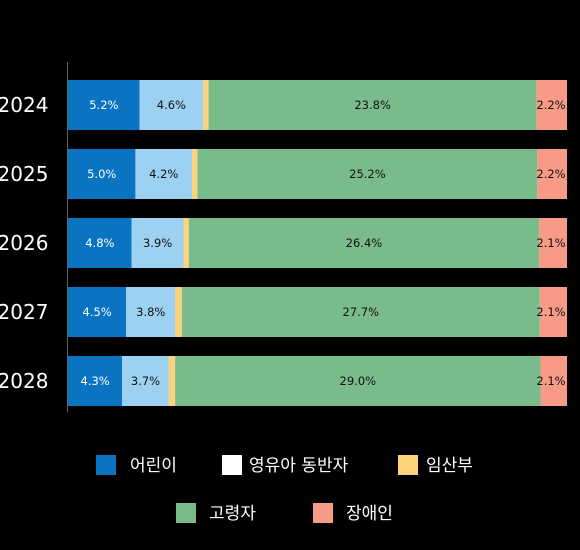  I want to click on year-label: 2024, so click(24, 105).